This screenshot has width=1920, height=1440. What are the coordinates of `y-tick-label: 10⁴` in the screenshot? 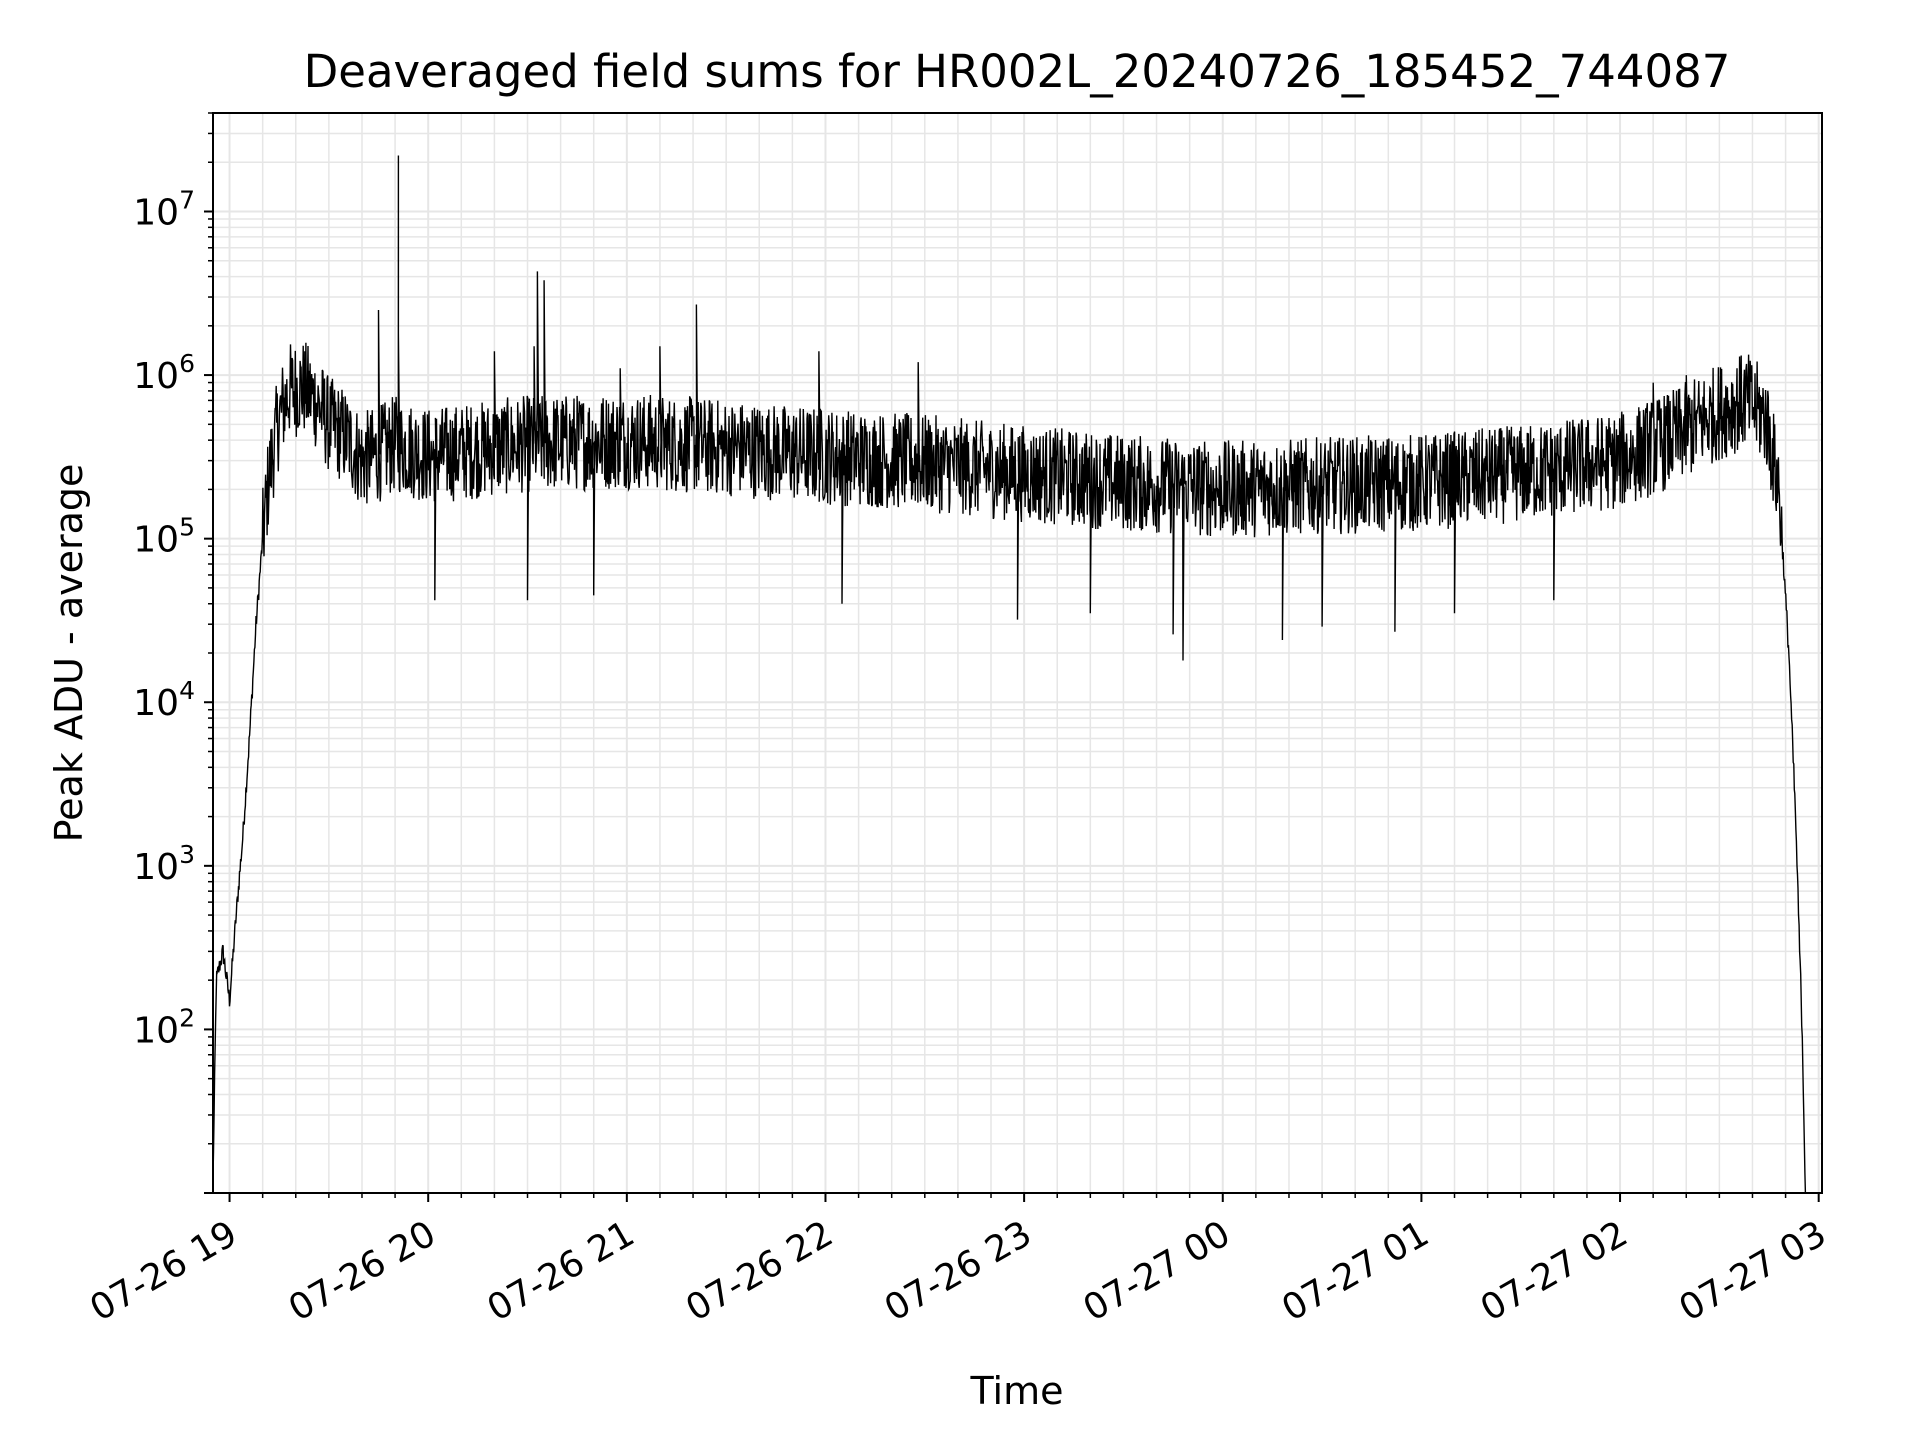 It's located at (164, 700).